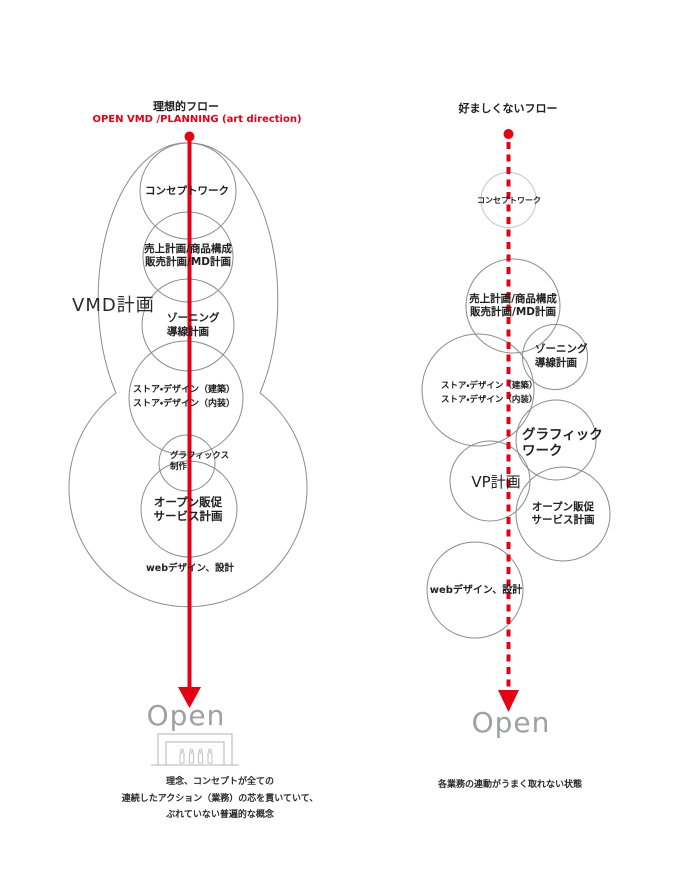  I want to click on right-node-concept-label: コンセプトワーク, so click(509, 200).